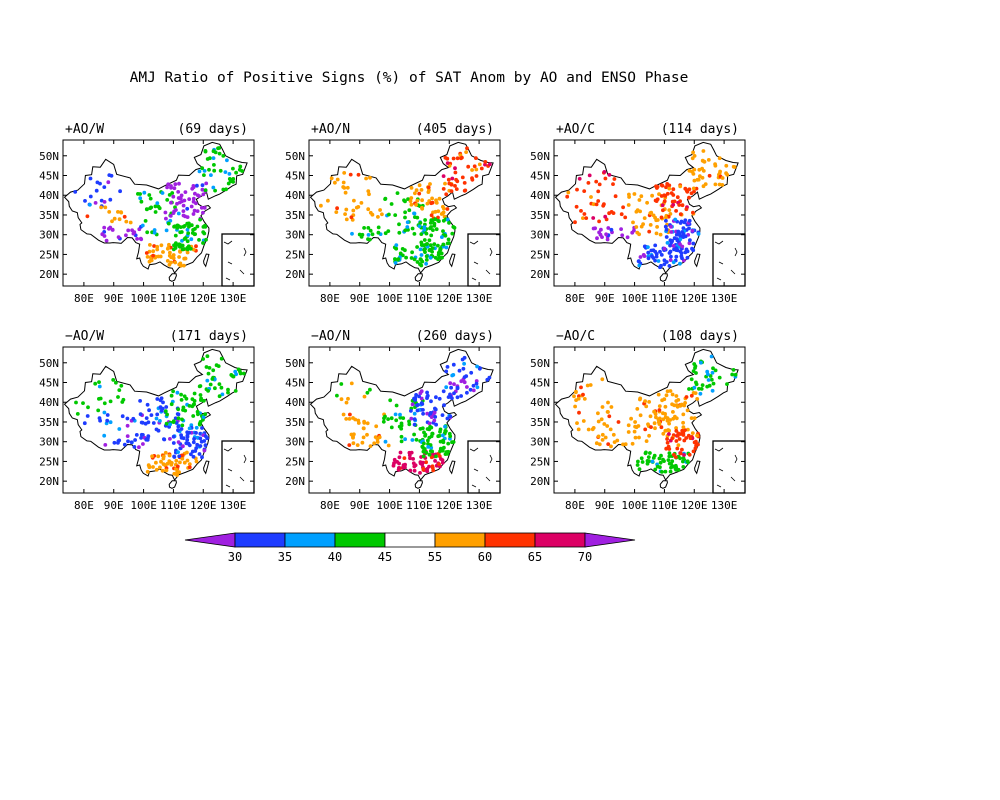 The height and width of the screenshot is (800, 1000). What do you see at coordinates (540, 481) in the screenshot?
I see `lat-tick-label: 20N` at bounding box center [540, 481].